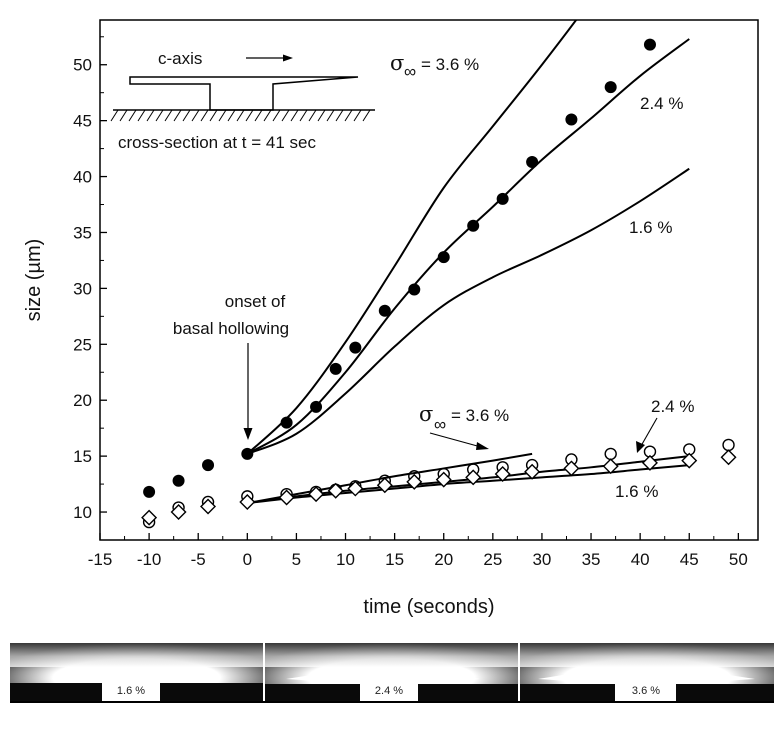 The image size is (784, 729). Describe the element at coordinates (296, 559) in the screenshot. I see `x-tick-label: 5` at that location.